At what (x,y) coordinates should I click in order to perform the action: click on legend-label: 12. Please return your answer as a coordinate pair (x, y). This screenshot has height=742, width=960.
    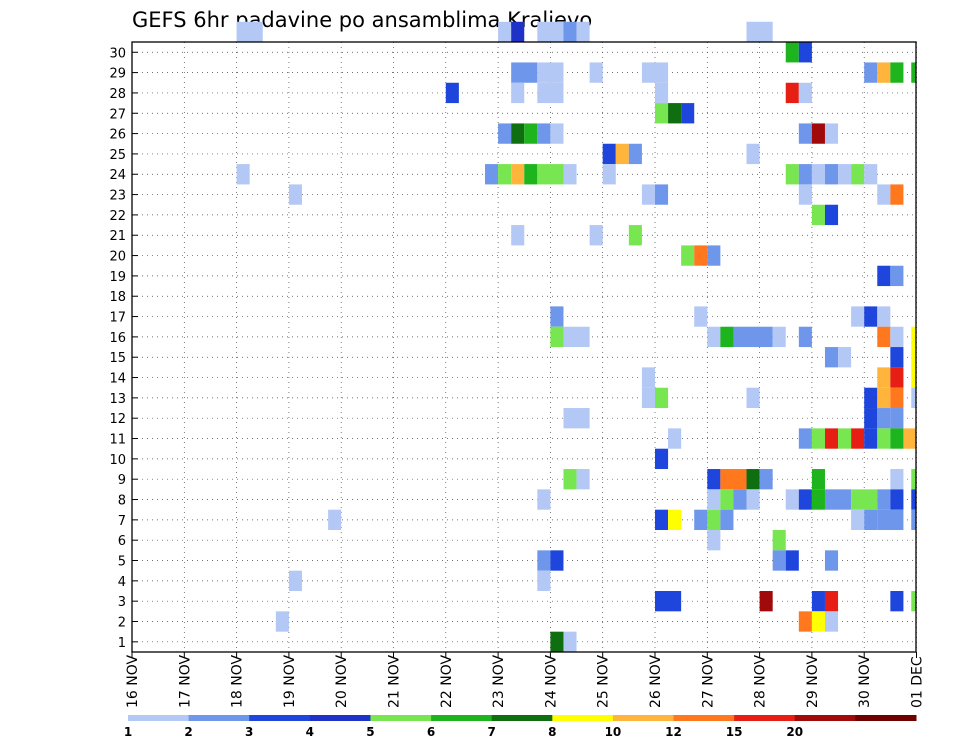
    Looking at the image, I should click on (673, 732).